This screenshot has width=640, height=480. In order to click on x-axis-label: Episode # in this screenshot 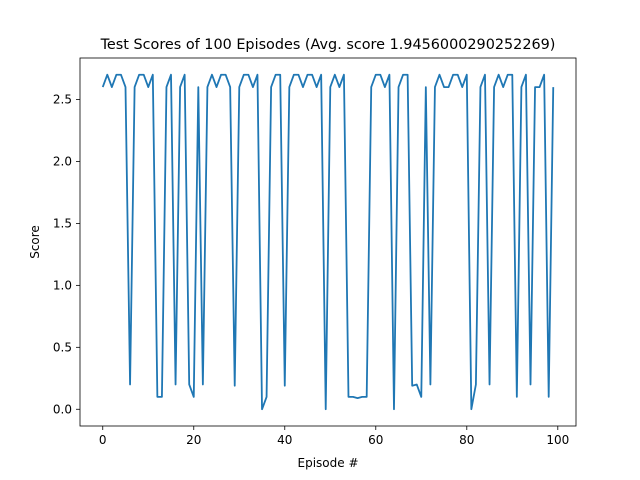, I will do `click(328, 463)`.